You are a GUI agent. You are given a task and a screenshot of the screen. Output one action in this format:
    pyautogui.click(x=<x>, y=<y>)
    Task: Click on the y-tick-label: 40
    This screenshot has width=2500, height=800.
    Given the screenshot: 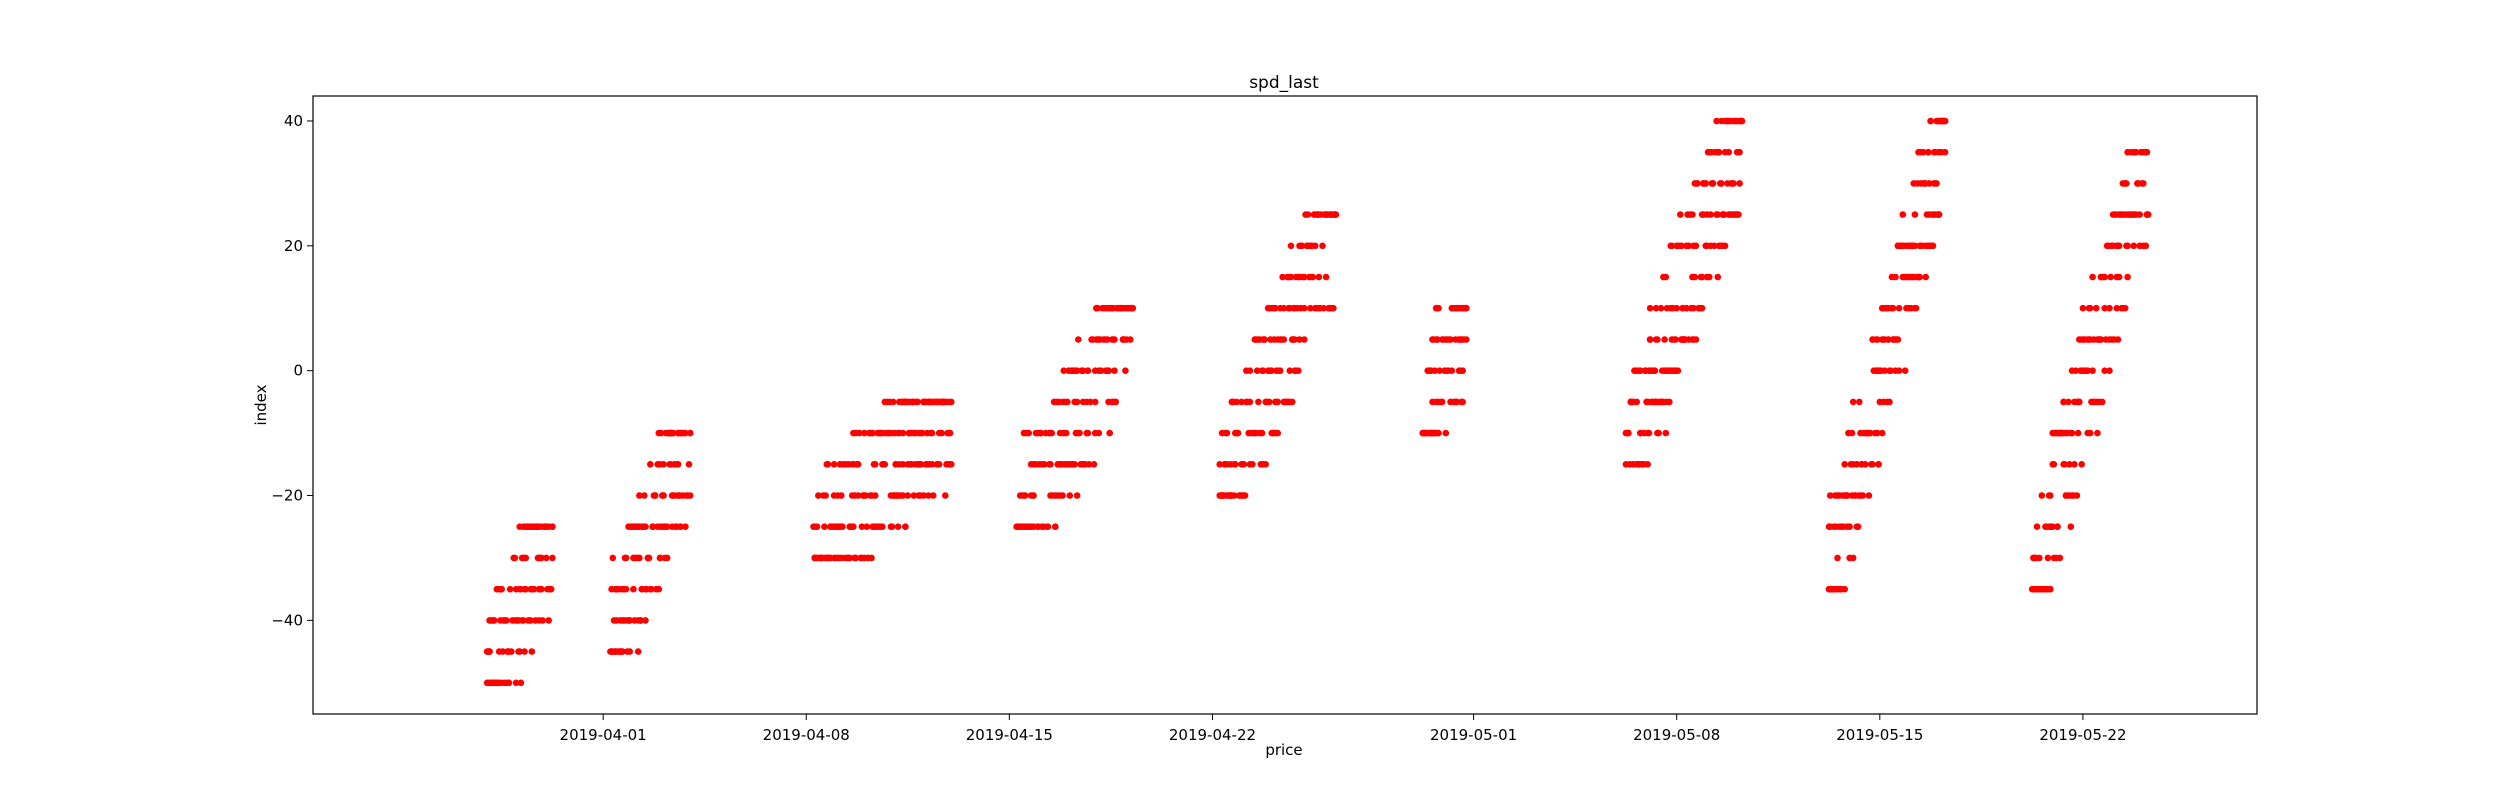 What is the action you would take?
    pyautogui.click(x=293, y=121)
    